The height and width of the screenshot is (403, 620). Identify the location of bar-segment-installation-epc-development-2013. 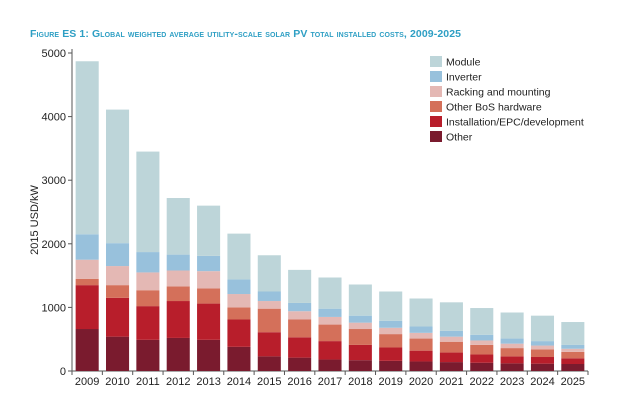
(209, 321).